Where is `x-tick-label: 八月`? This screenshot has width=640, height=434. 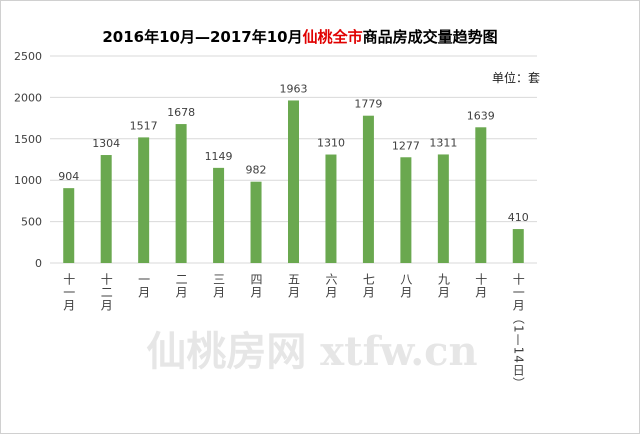
x-tick-label: 八月 is located at coordinates (406, 286).